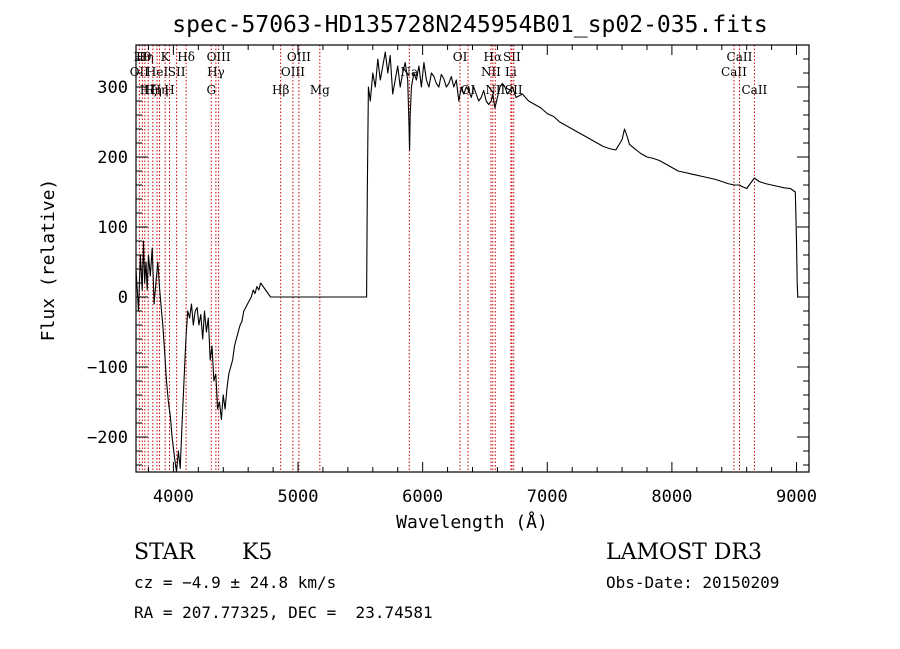 This screenshot has width=900, height=649. What do you see at coordinates (693, 582) in the screenshot?
I see `obs-date: Obs-Date: 20150209` at bounding box center [693, 582].